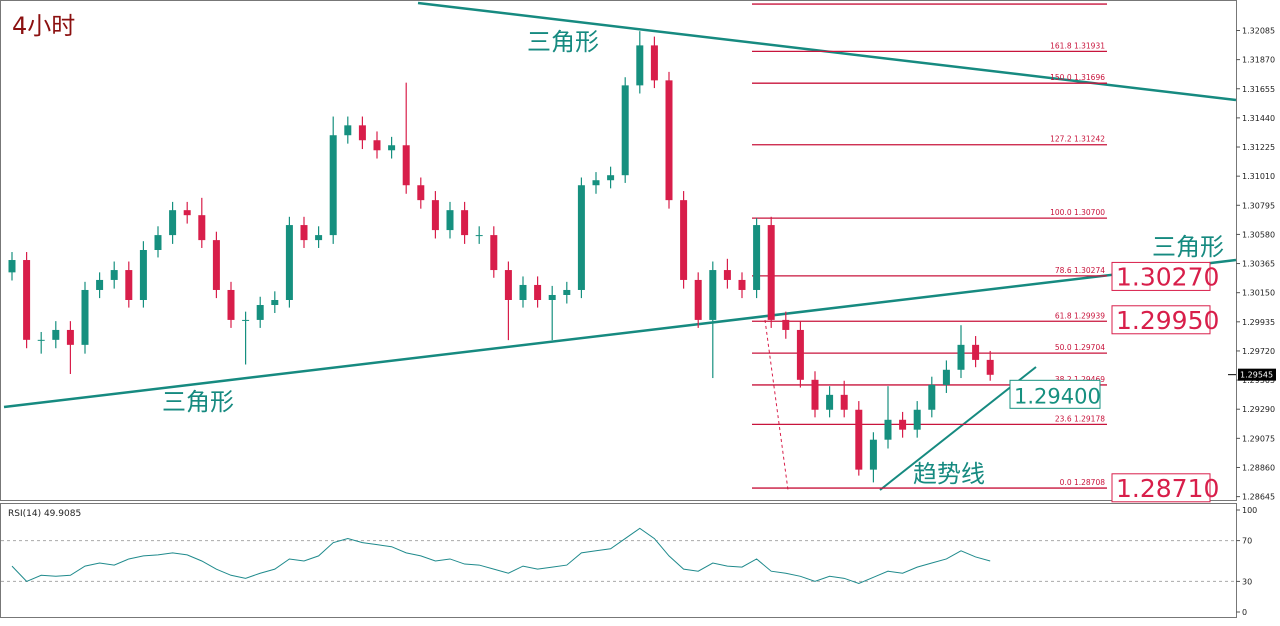 This screenshot has width=1280, height=626. Describe the element at coordinates (1077, 77) in the screenshot. I see `fib-label: 150.0 1.31696` at that location.